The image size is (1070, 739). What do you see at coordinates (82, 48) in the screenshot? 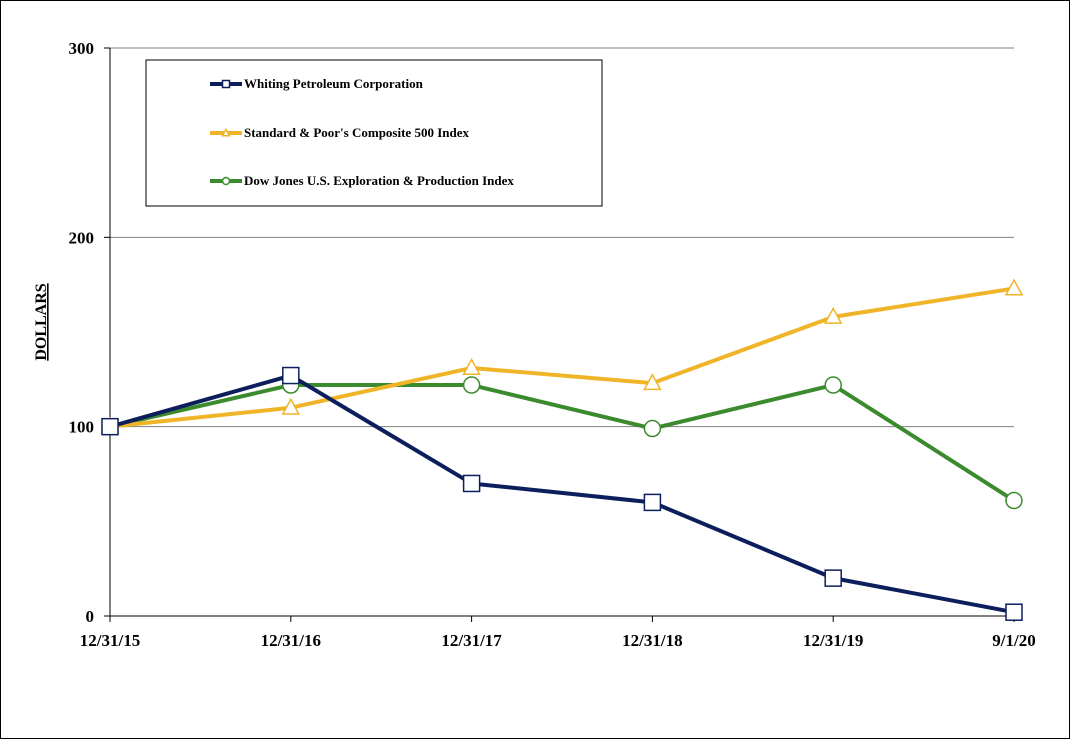
I see `y-tick-label: 300` at bounding box center [82, 48].